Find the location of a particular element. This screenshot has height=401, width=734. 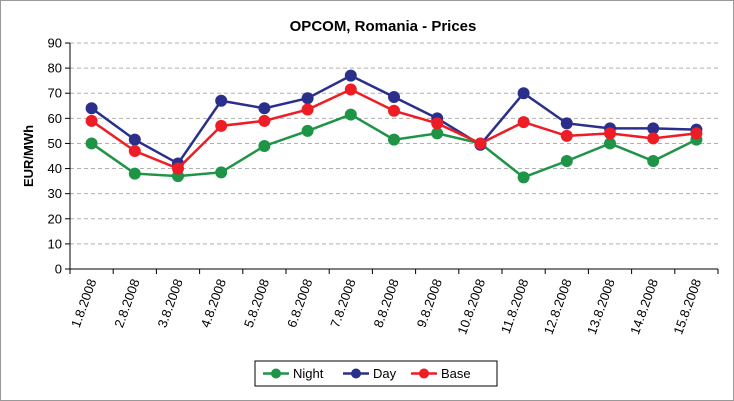

y-tick-label: 60 is located at coordinates (55, 118).